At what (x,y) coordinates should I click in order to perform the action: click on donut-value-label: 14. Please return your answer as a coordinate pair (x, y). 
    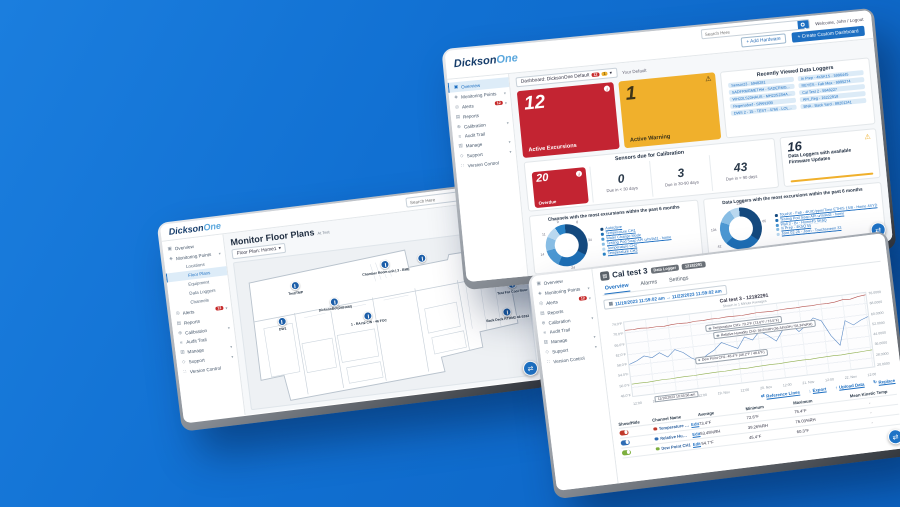
    Looking at the image, I should click on (542, 254).